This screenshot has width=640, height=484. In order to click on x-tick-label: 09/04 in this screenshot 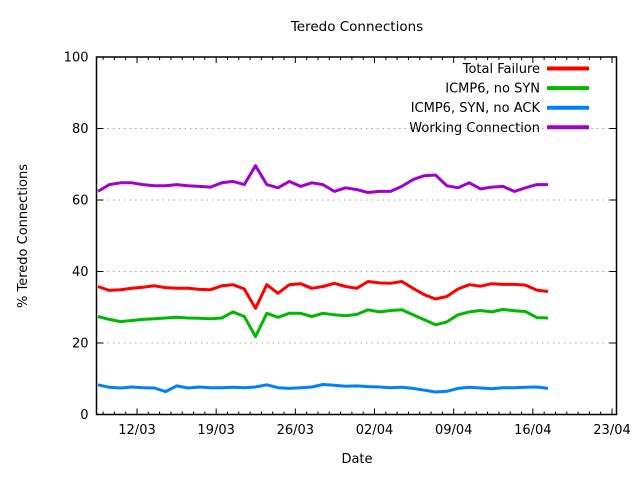, I will do `click(453, 430)`.